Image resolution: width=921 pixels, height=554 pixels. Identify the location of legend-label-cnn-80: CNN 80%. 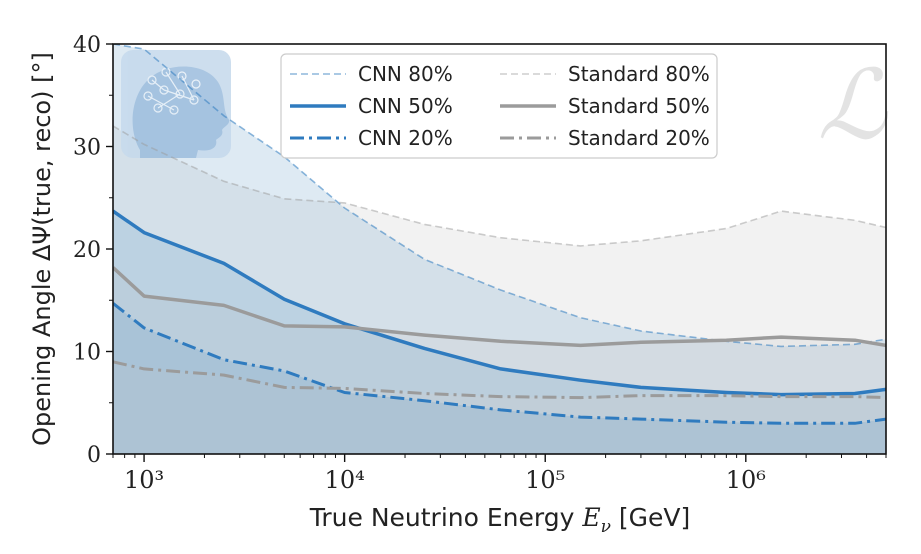
(405, 74).